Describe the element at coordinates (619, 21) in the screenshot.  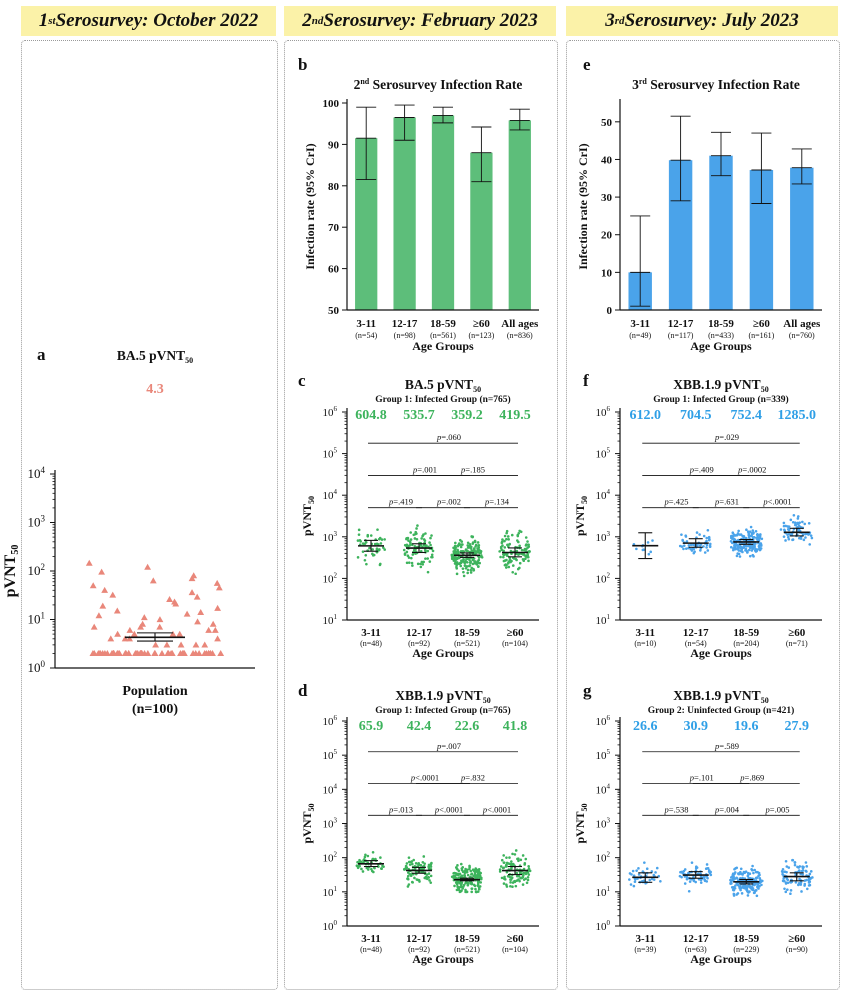
I see `header-col3-sup: rd` at that location.